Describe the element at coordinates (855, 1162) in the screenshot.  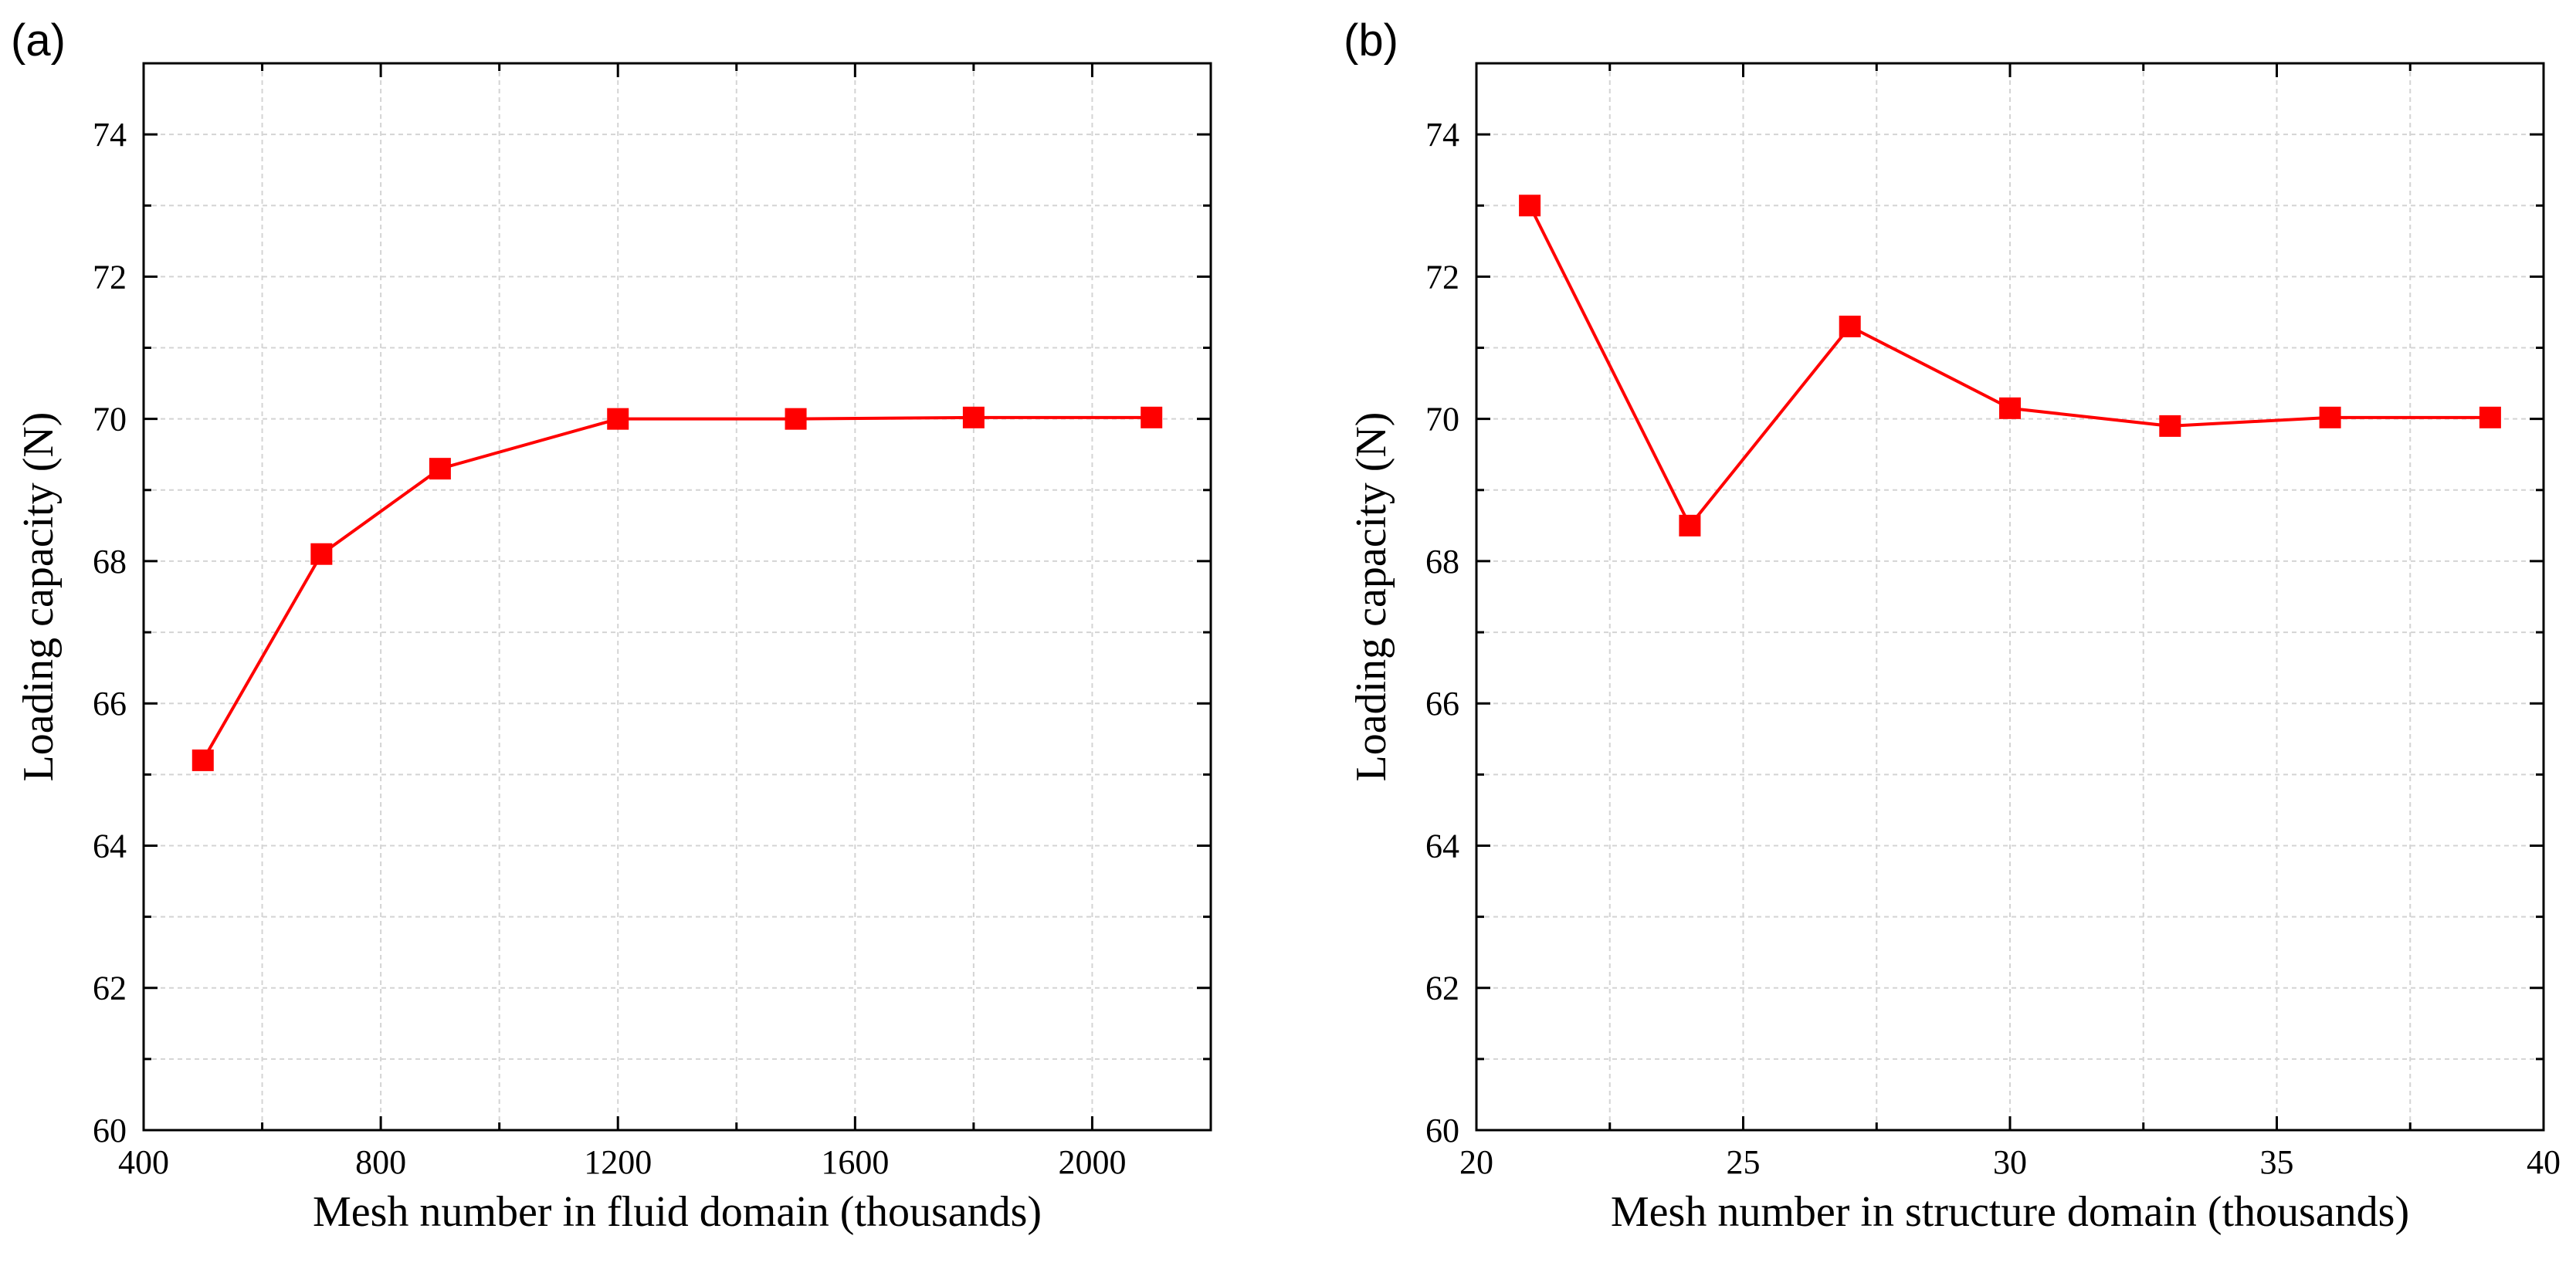
I see `chart-a-x-tick-label: 1600` at that location.